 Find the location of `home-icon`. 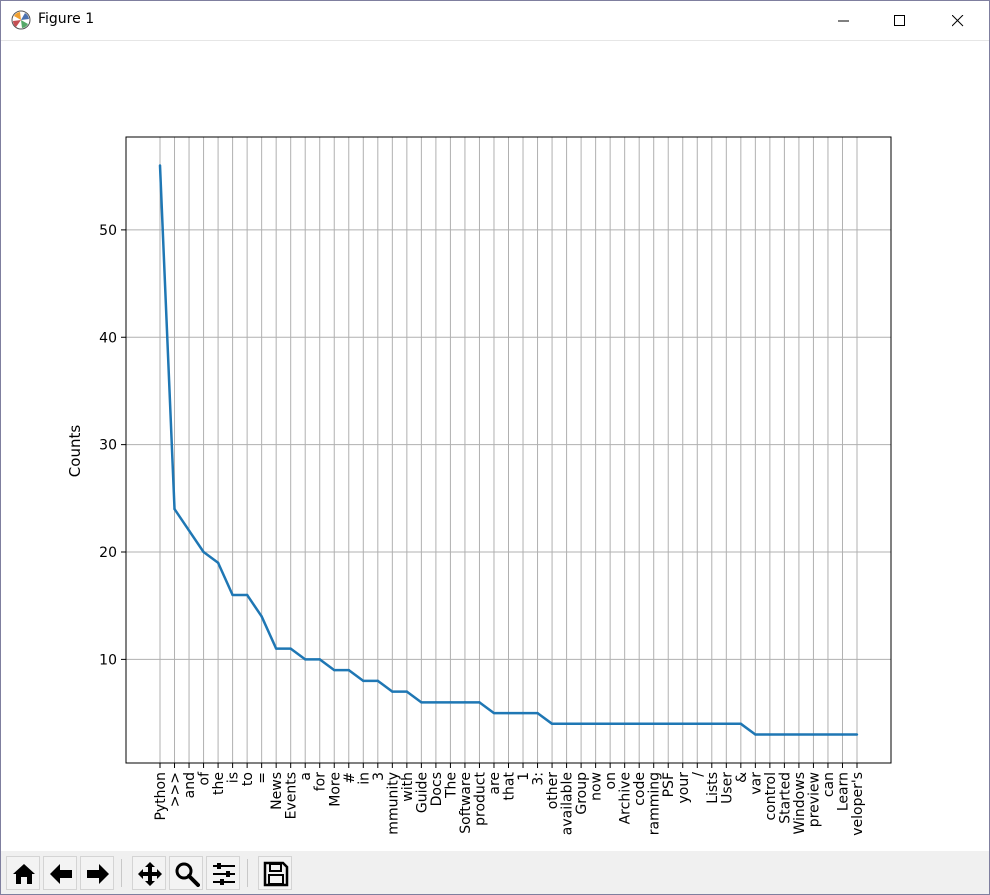

home-icon is located at coordinates (24, 874).